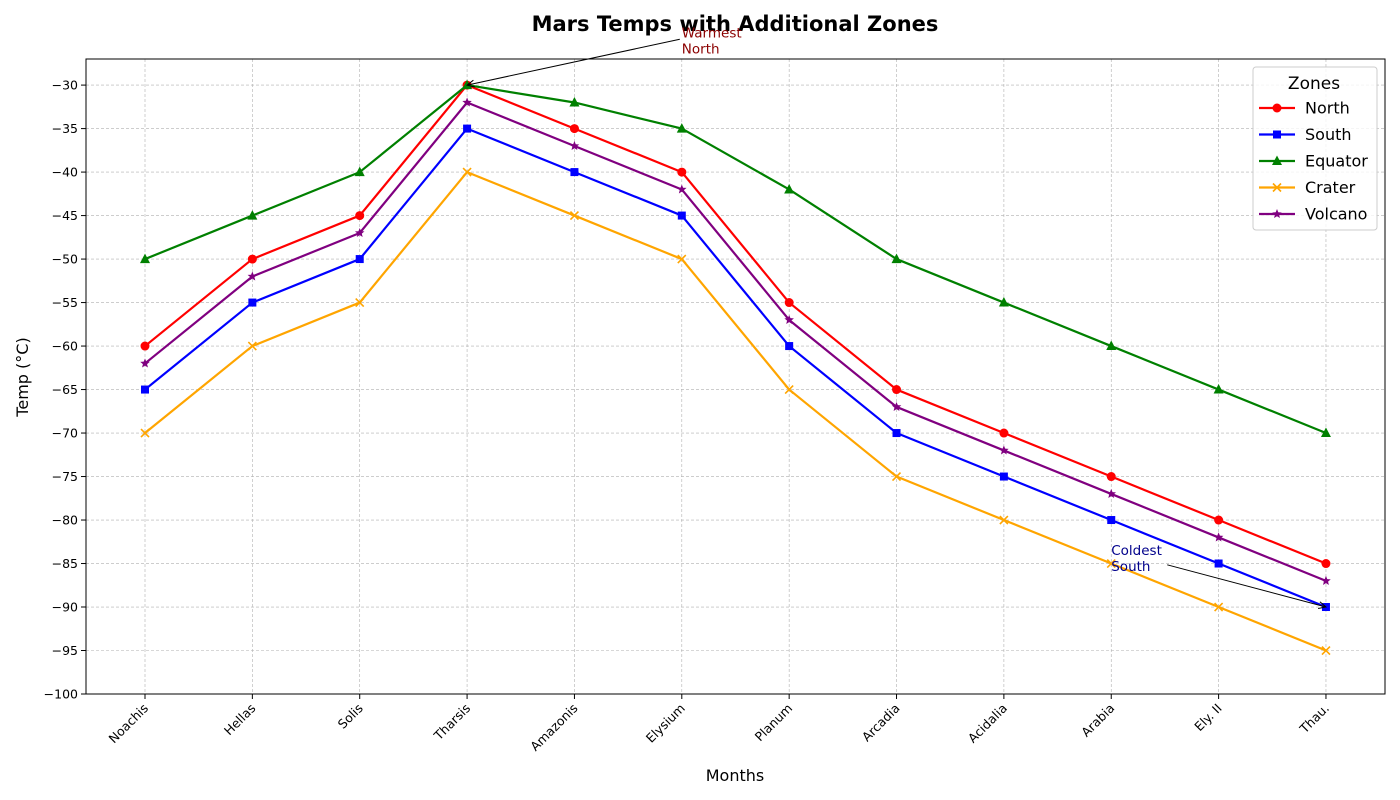 The image size is (1400, 800). What do you see at coordinates (735, 775) in the screenshot?
I see `x-axis-title: Months` at bounding box center [735, 775].